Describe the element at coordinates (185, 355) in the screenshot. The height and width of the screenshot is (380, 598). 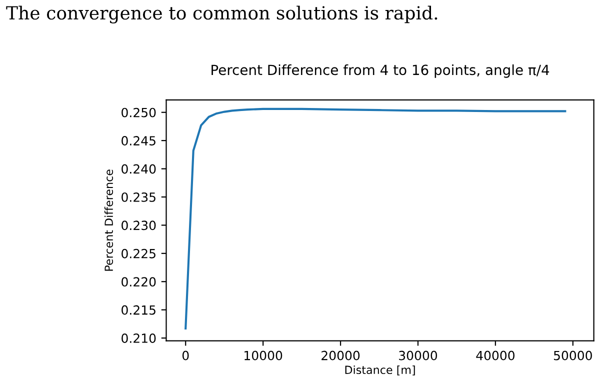
I see `x-tick-label: 0` at that location.